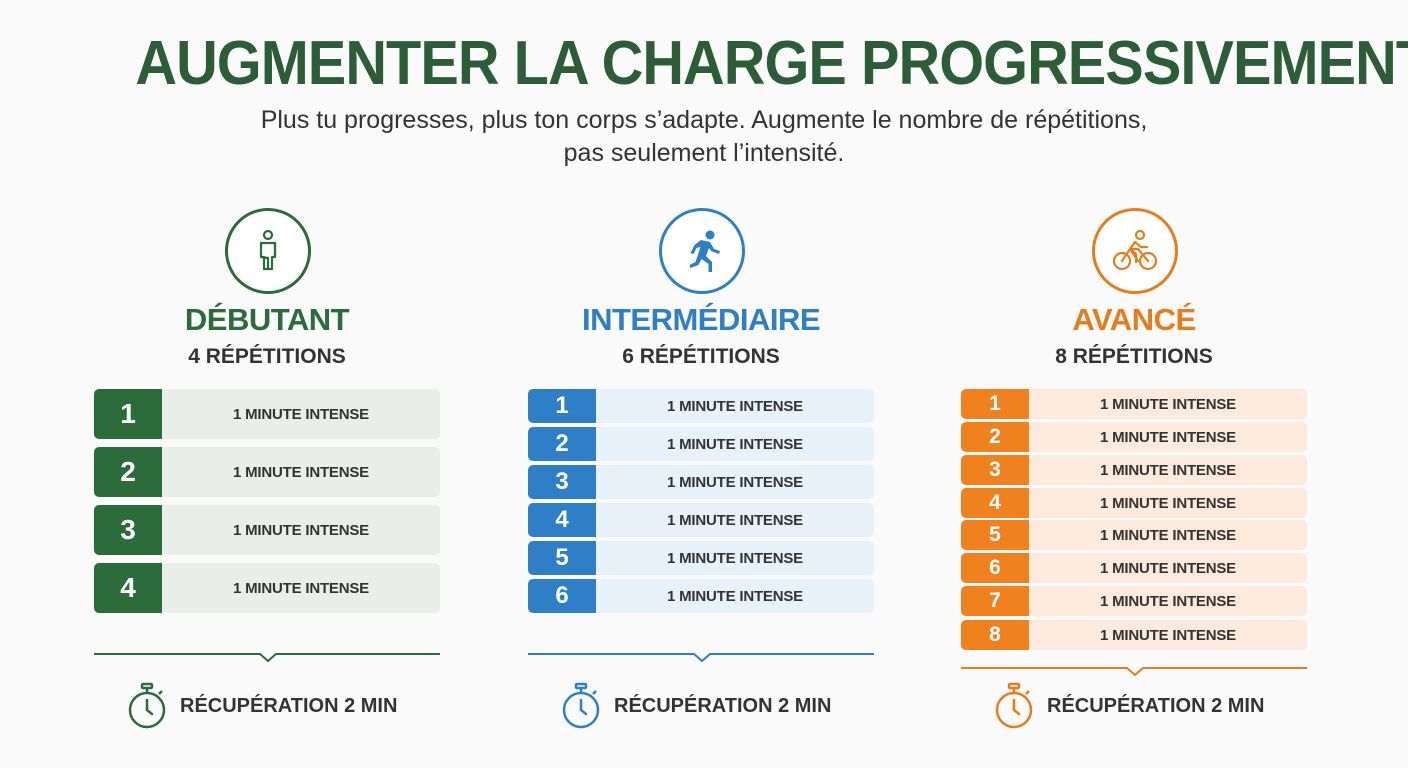  I want to click on level-reps: 6 RÉPÉTITIONS, so click(701, 356).